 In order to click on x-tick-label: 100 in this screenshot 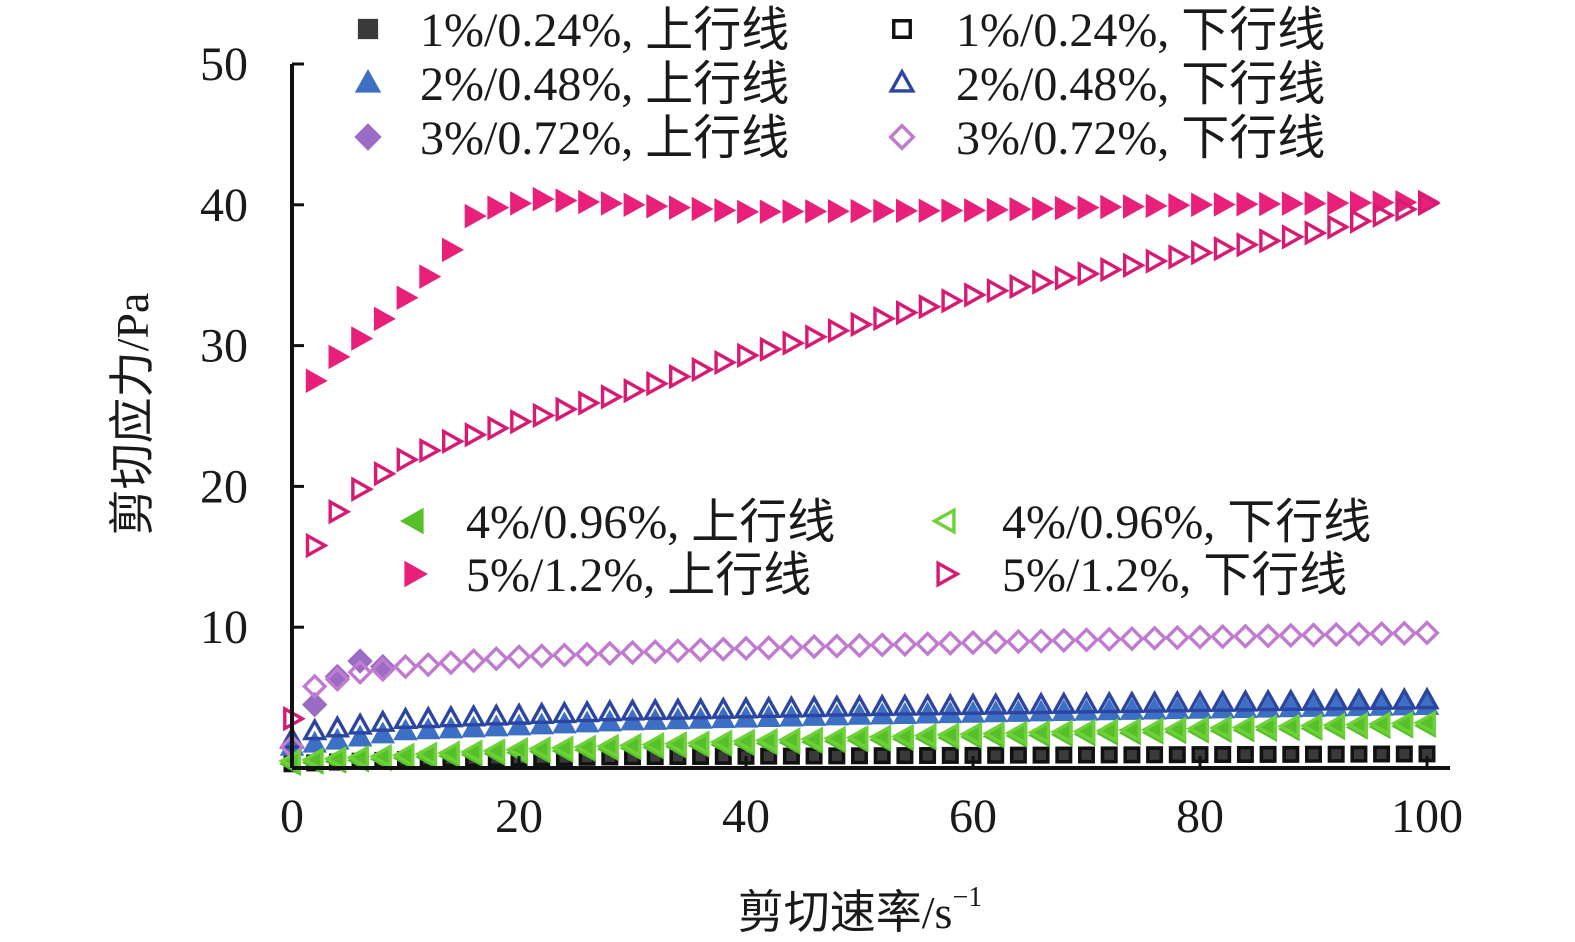, I will do `click(1427, 816)`.